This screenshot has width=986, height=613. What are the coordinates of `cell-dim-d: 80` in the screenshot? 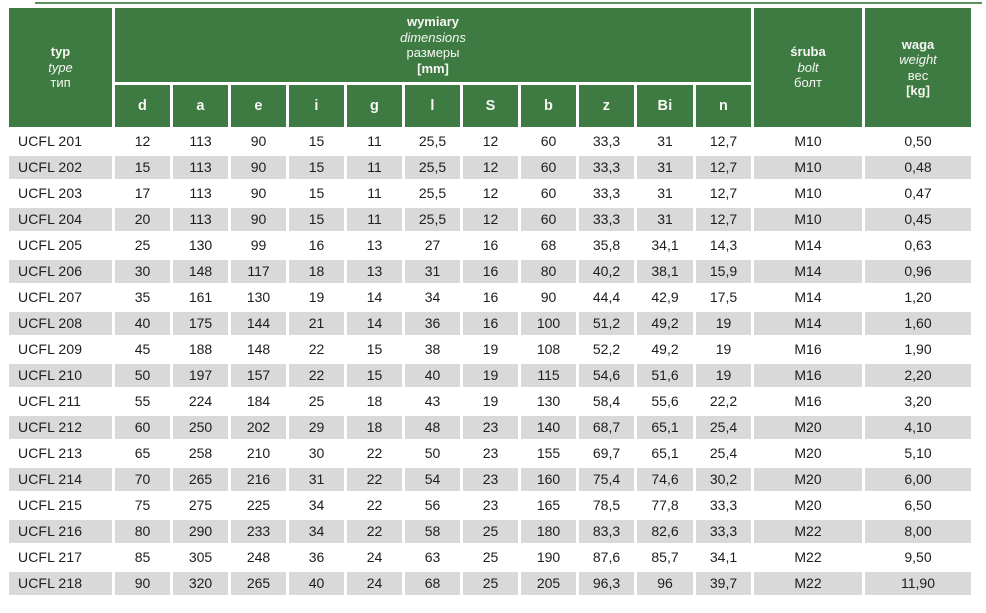 It's located at (142, 531).